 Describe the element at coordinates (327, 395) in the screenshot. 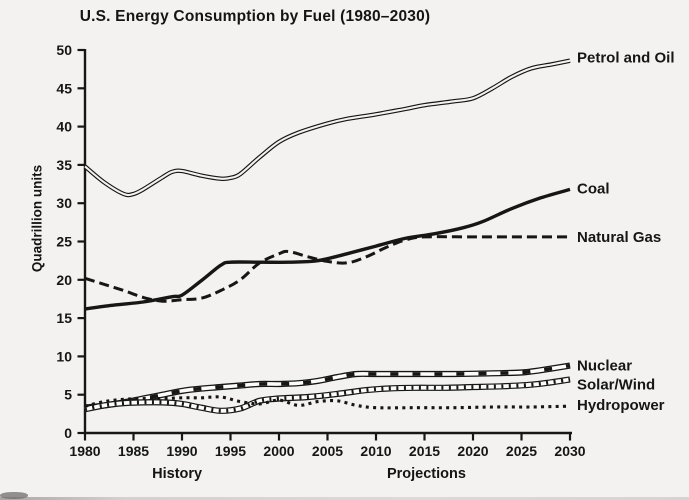

I see `series-path-solar-wind` at that location.